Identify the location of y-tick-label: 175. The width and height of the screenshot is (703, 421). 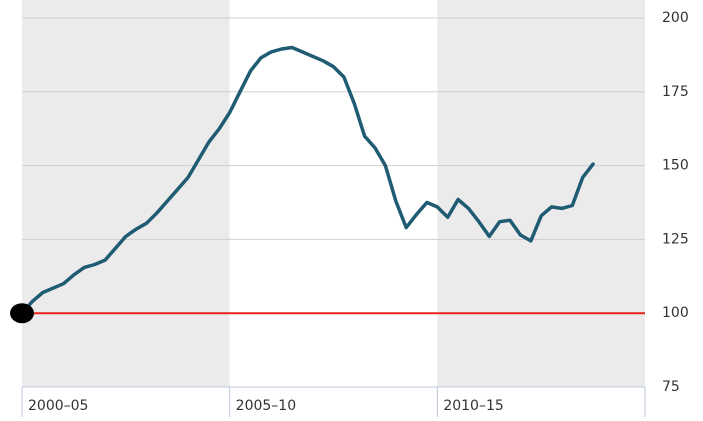
(675, 92).